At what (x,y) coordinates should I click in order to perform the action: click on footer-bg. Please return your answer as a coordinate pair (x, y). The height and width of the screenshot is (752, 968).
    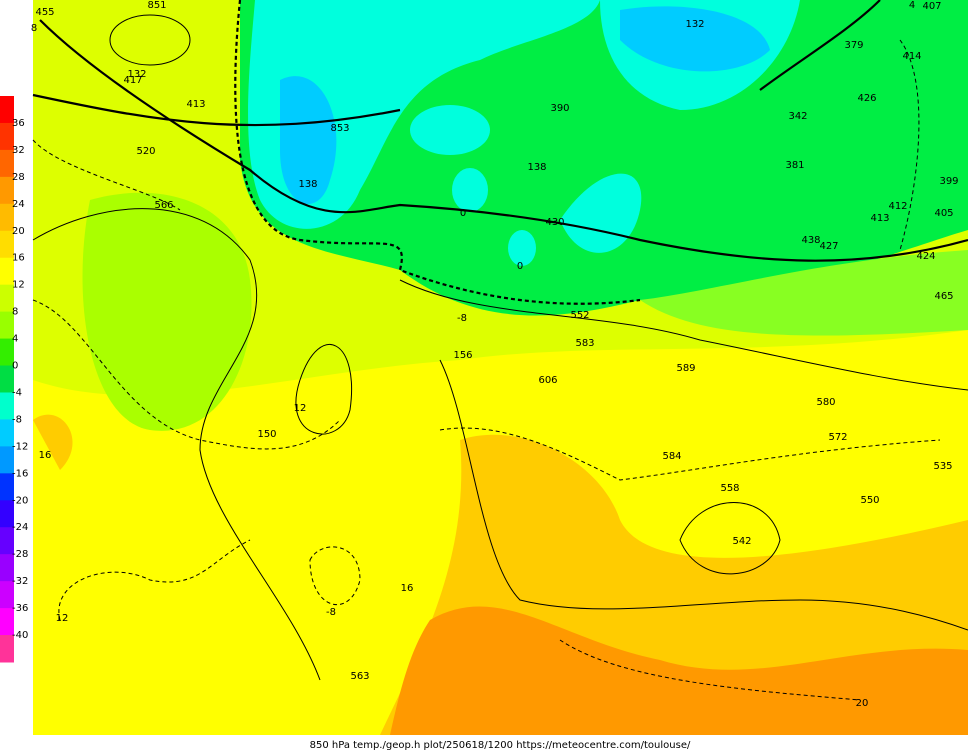
    Looking at the image, I should click on (484, 743).